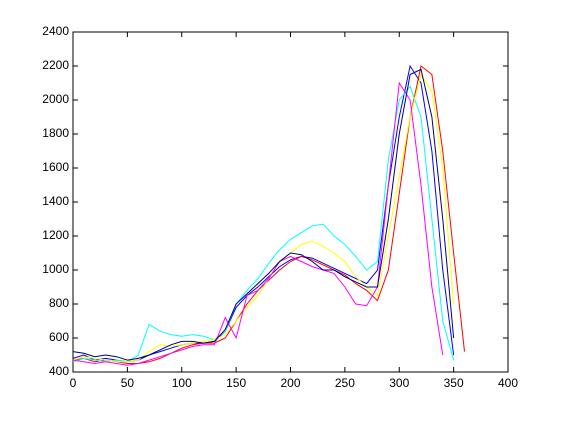 The image size is (561, 425). I want to click on y-tick-label: 1200, so click(55, 235).